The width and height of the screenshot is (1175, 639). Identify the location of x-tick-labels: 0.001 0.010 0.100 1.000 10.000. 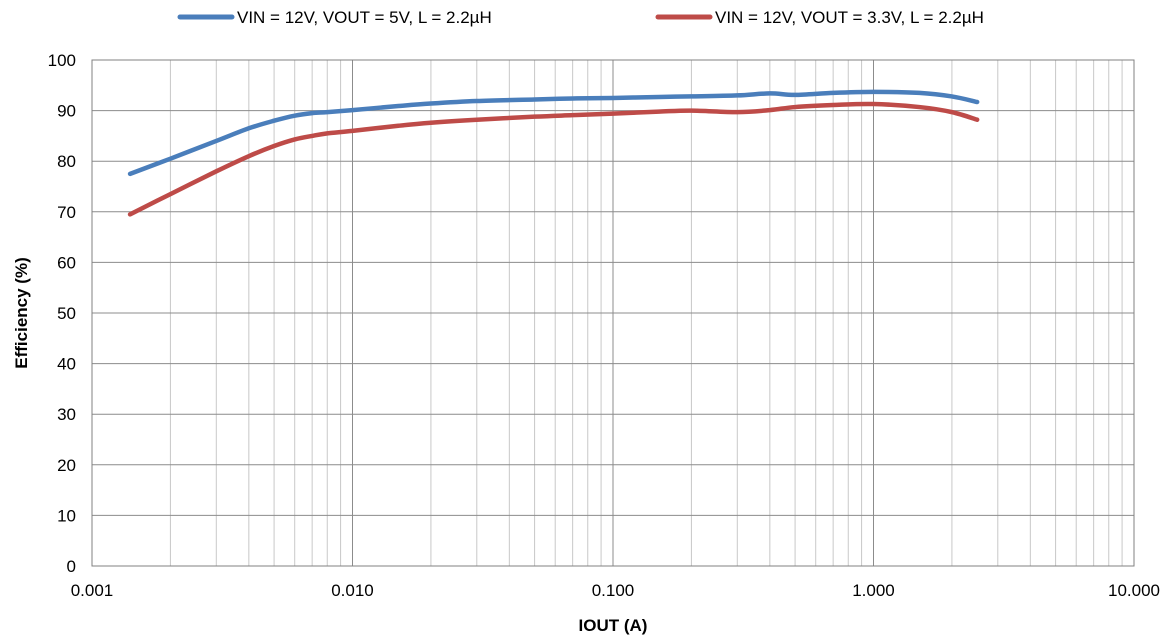
(615, 590).